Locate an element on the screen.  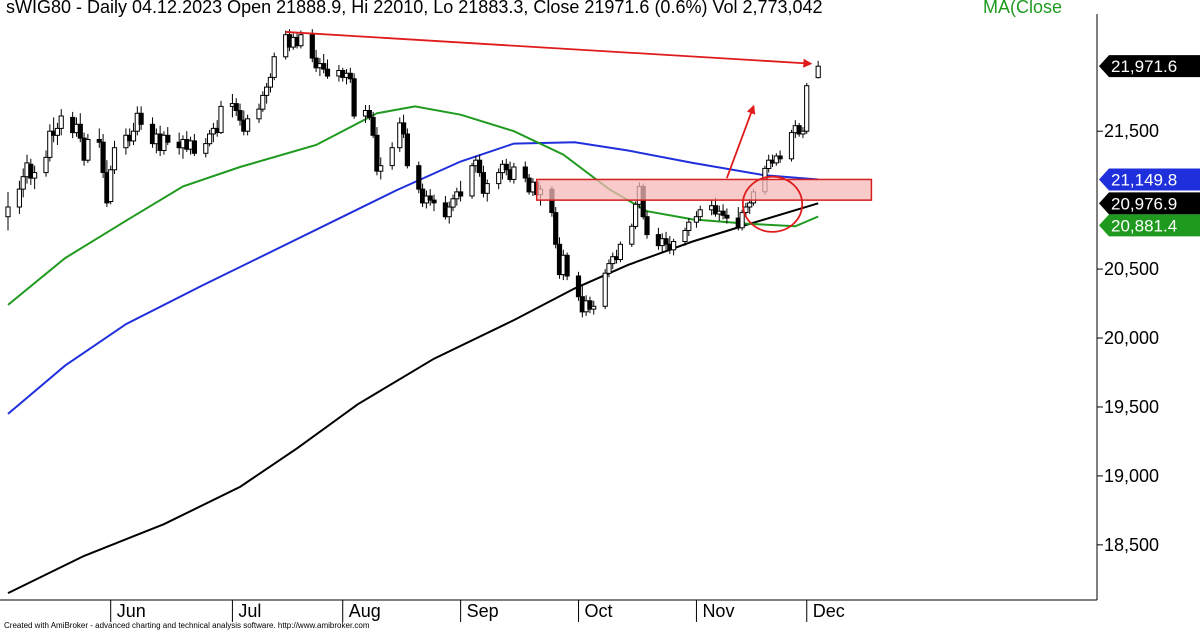
y-tick-label: 19,000 is located at coordinates (1131, 476).